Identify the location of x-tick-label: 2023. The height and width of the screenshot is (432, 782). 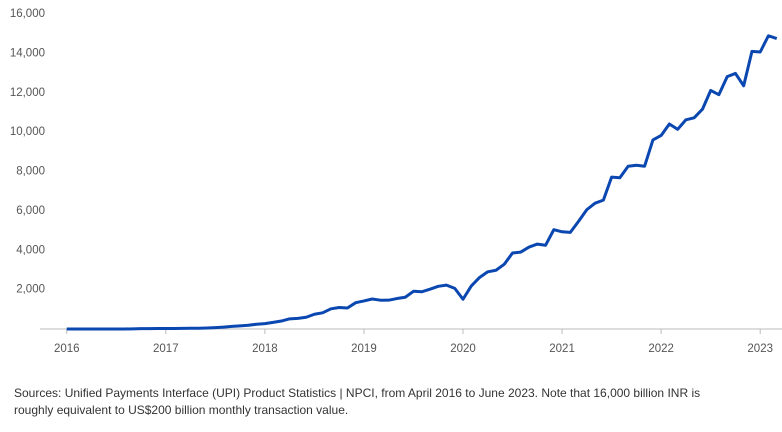
(760, 349).